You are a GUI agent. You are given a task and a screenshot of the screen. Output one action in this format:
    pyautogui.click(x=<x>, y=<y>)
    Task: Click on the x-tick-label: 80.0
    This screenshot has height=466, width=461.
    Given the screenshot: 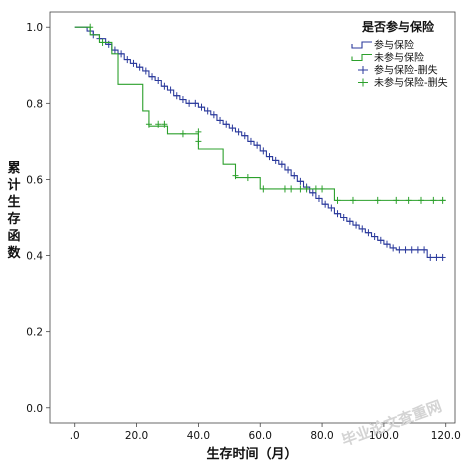 What is the action you would take?
    pyautogui.click(x=321, y=436)
    